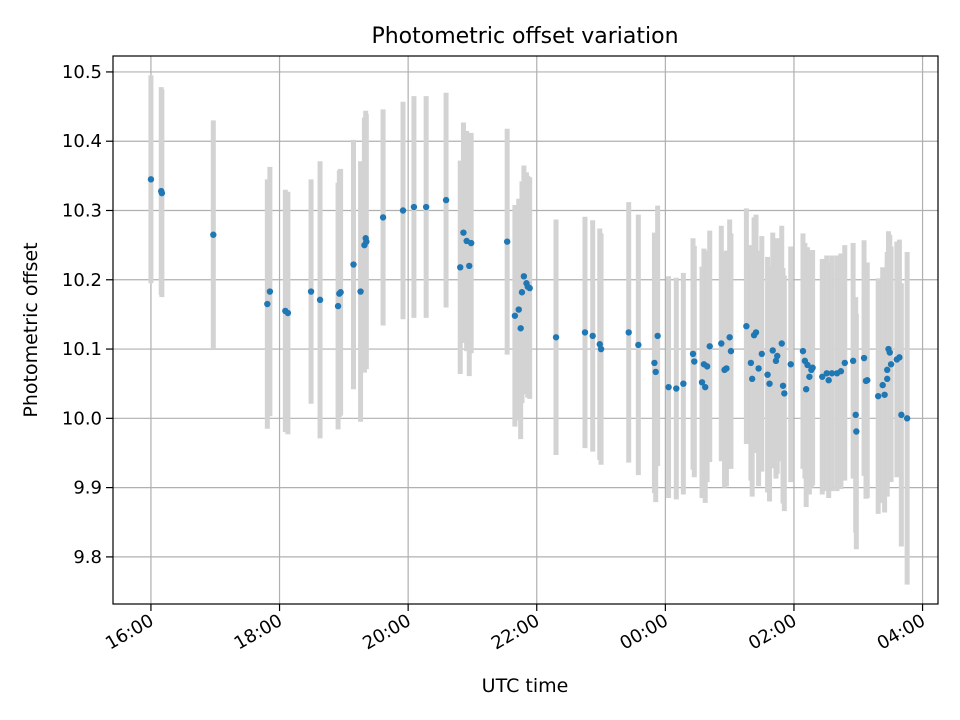 The width and height of the screenshot is (960, 720). I want to click on y-tick-label: 10.2, so click(82, 280).